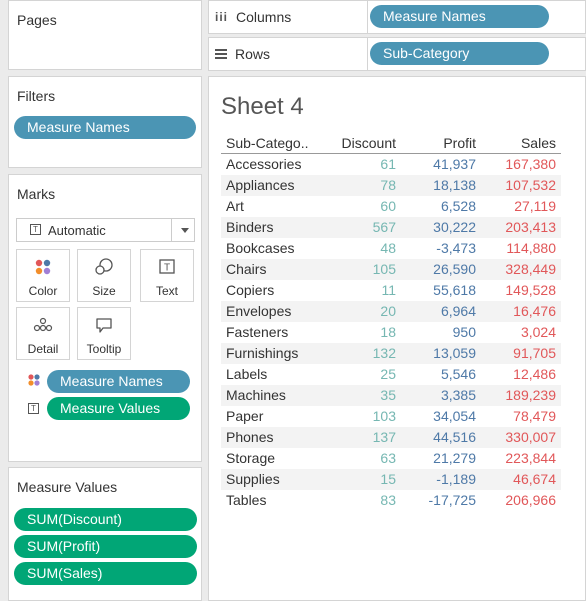 Image resolution: width=586 pixels, height=601 pixels. Describe the element at coordinates (250, 437) in the screenshot. I see `row-sub-category: Phones` at that location.